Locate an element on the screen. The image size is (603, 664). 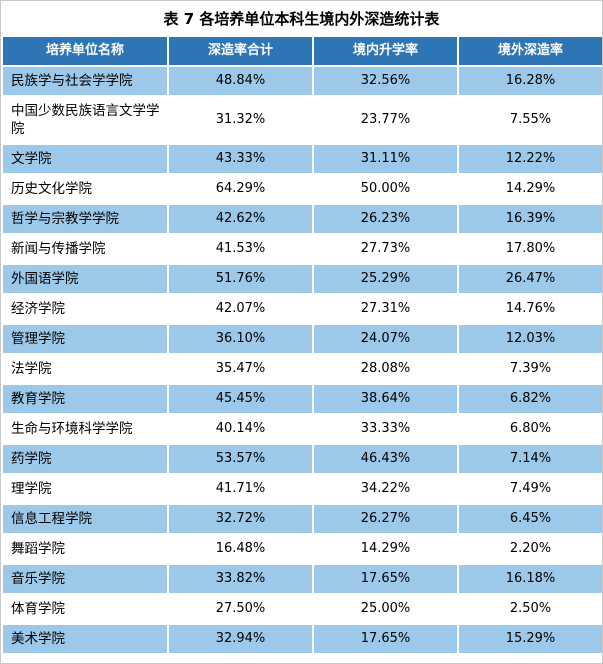
unit-name-cell: 体育学院 is located at coordinates (85, 609).